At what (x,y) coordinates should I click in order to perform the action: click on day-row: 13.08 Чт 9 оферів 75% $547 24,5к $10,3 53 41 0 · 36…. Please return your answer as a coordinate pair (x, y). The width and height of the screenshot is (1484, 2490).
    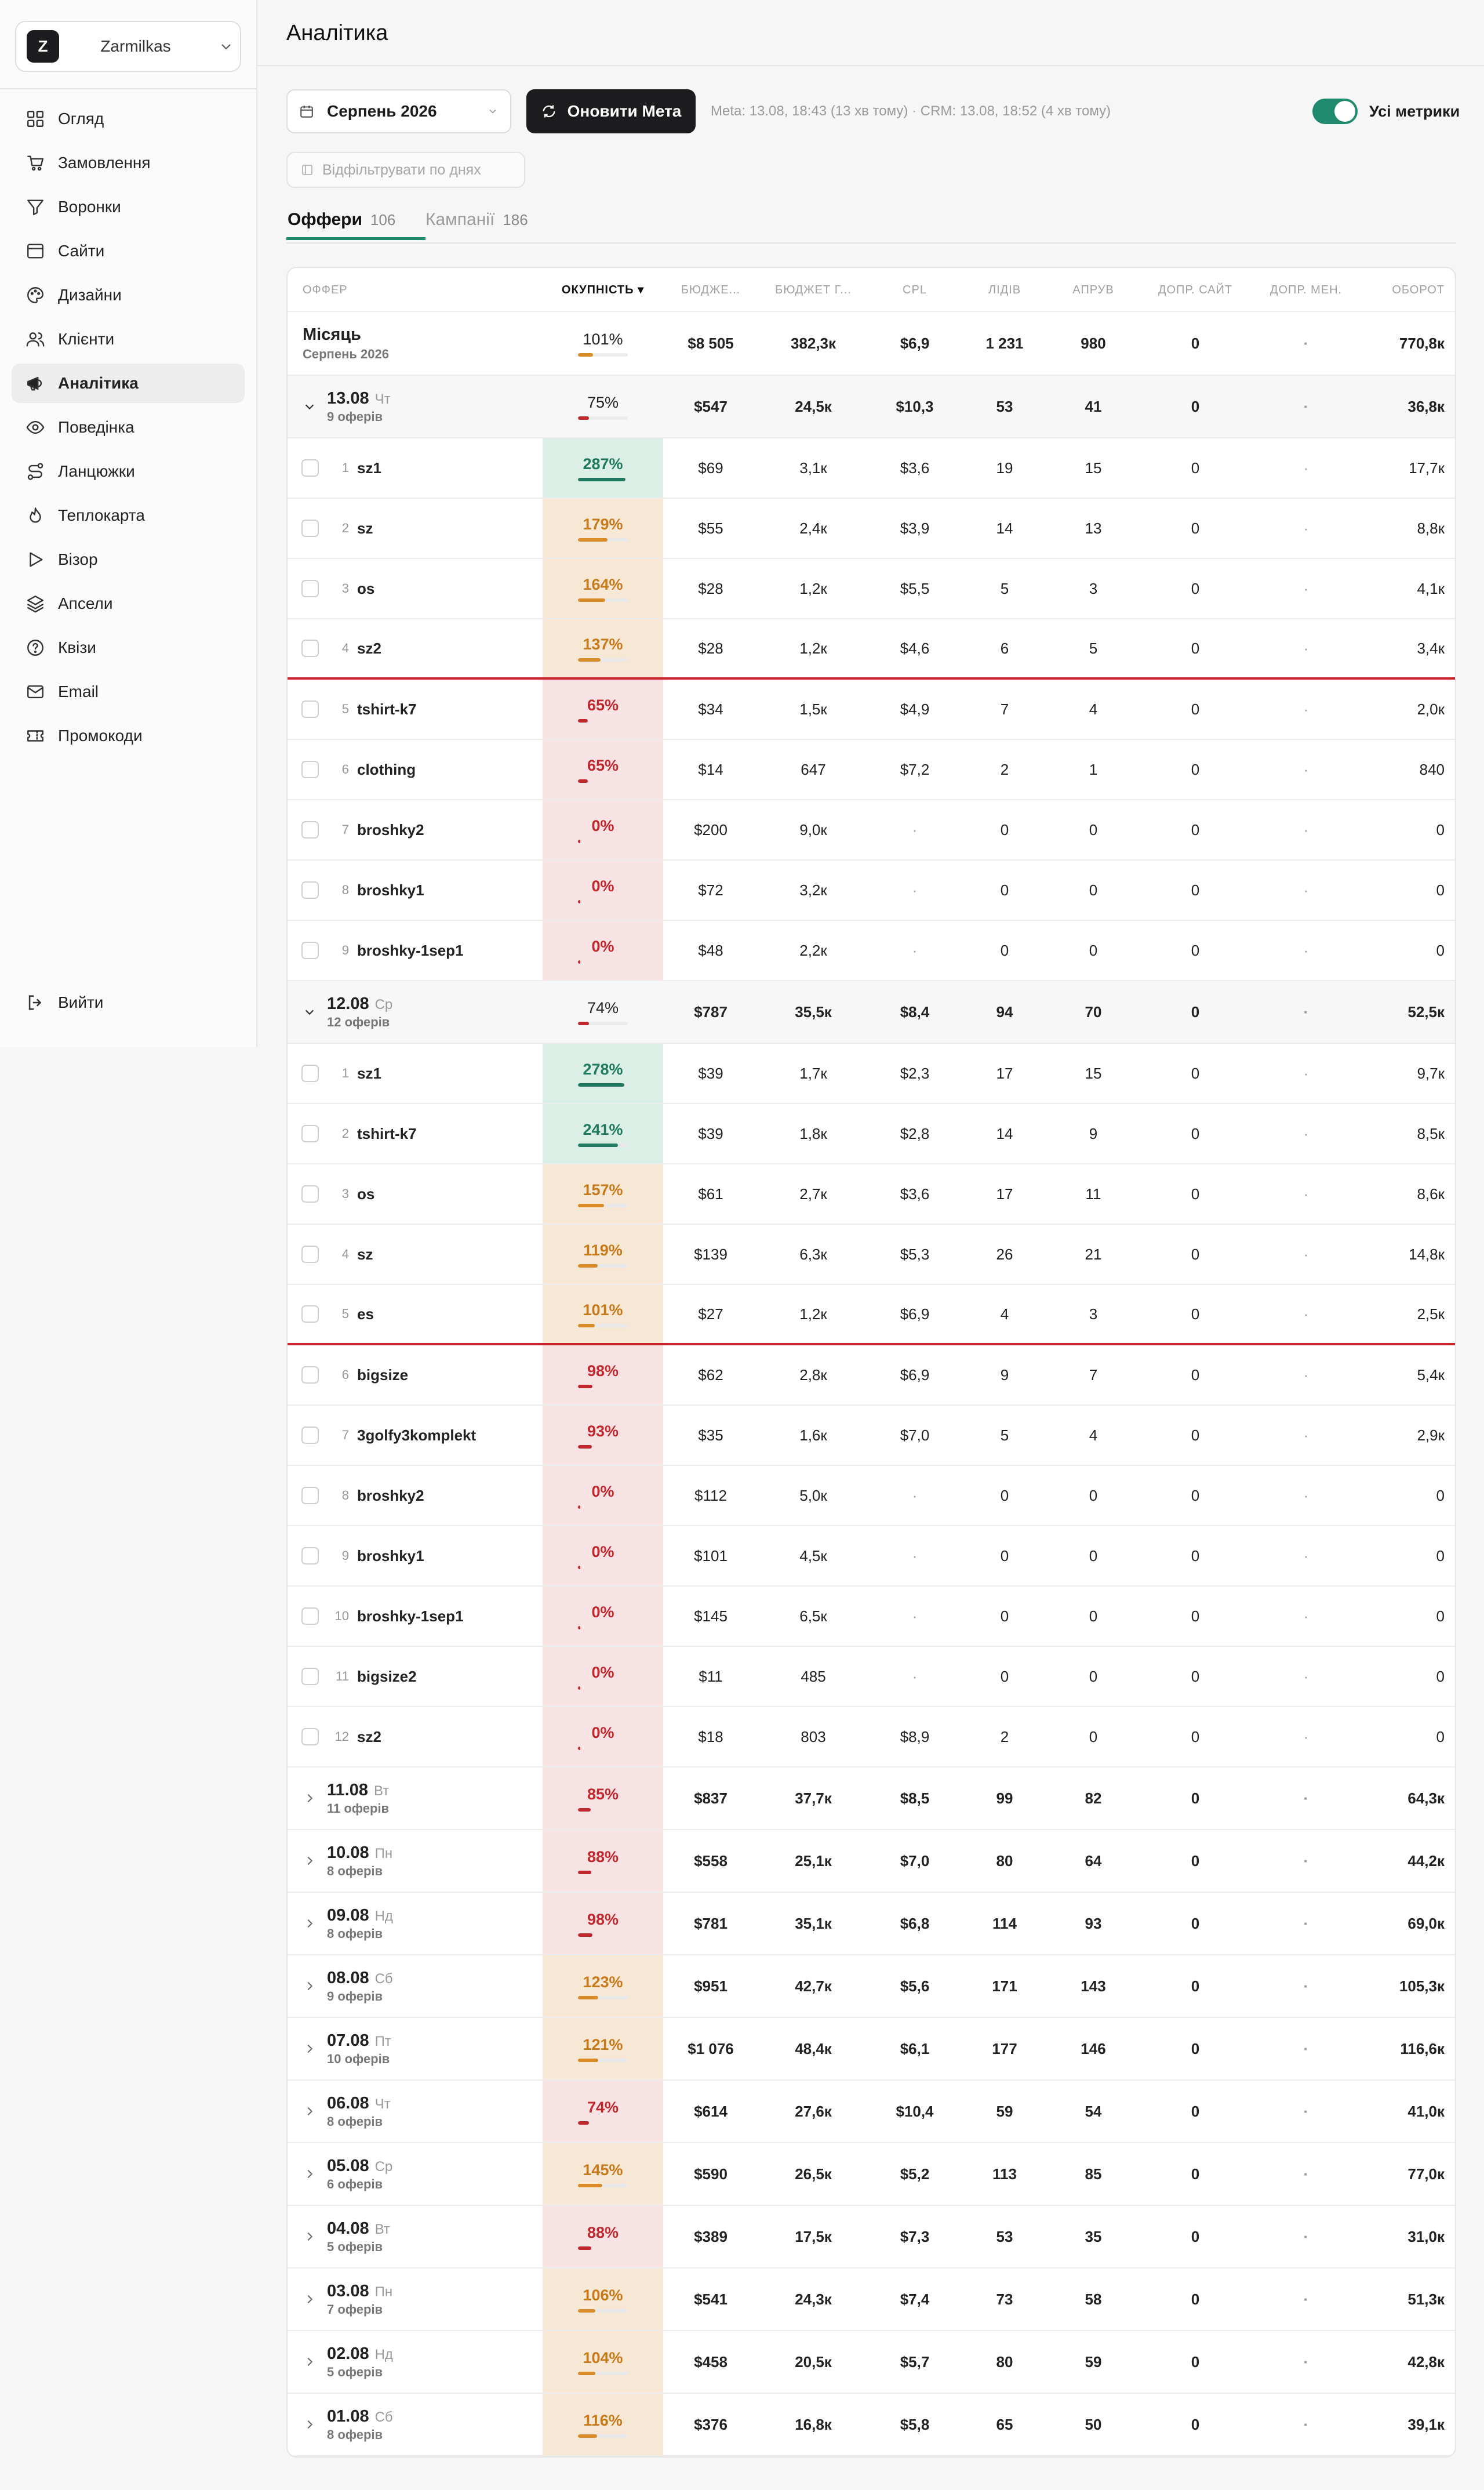
    Looking at the image, I should click on (871, 407).